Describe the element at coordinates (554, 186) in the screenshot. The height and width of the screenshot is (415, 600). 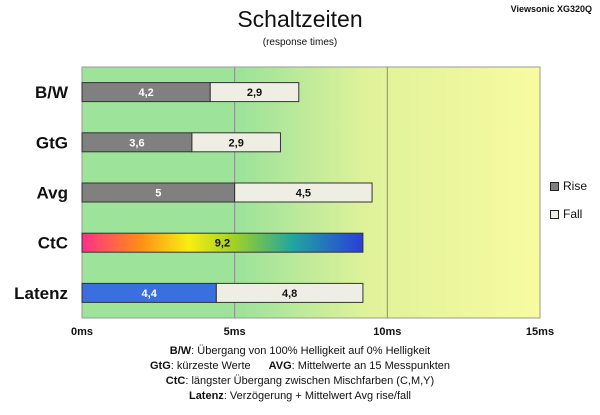
I see `legend-swatch-rise` at that location.